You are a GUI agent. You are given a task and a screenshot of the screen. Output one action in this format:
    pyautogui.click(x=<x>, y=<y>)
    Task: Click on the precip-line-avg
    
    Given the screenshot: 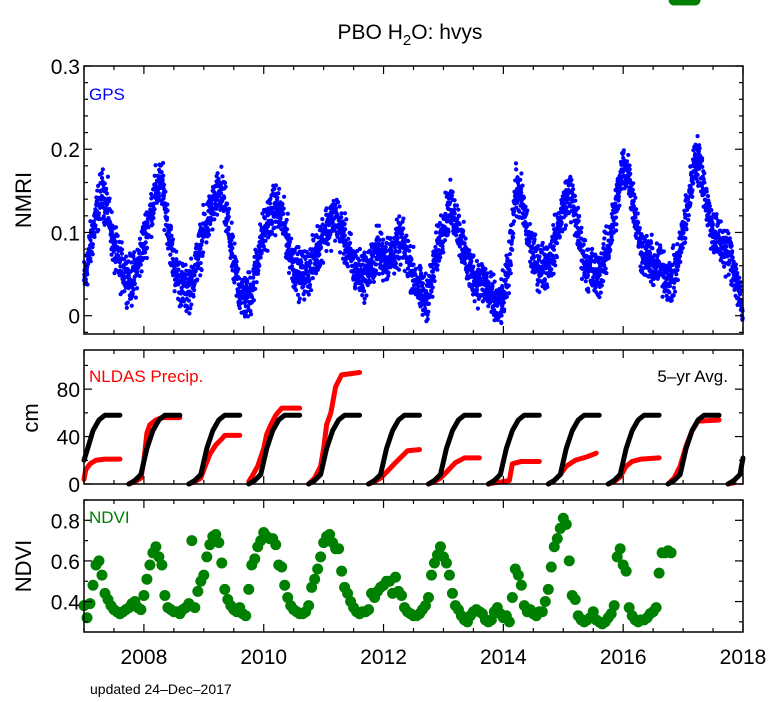 What is the action you would take?
    pyautogui.click(x=633, y=449)
    